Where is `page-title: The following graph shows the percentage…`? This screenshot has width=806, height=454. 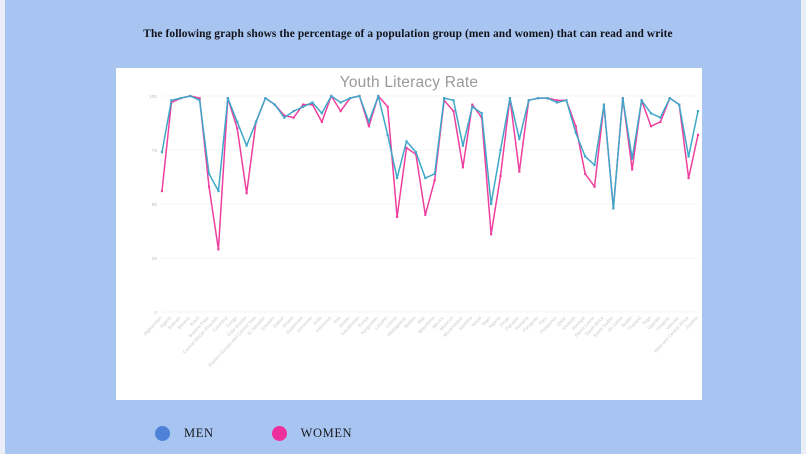 page-title: The following graph shows the percentage… is located at coordinates (408, 34).